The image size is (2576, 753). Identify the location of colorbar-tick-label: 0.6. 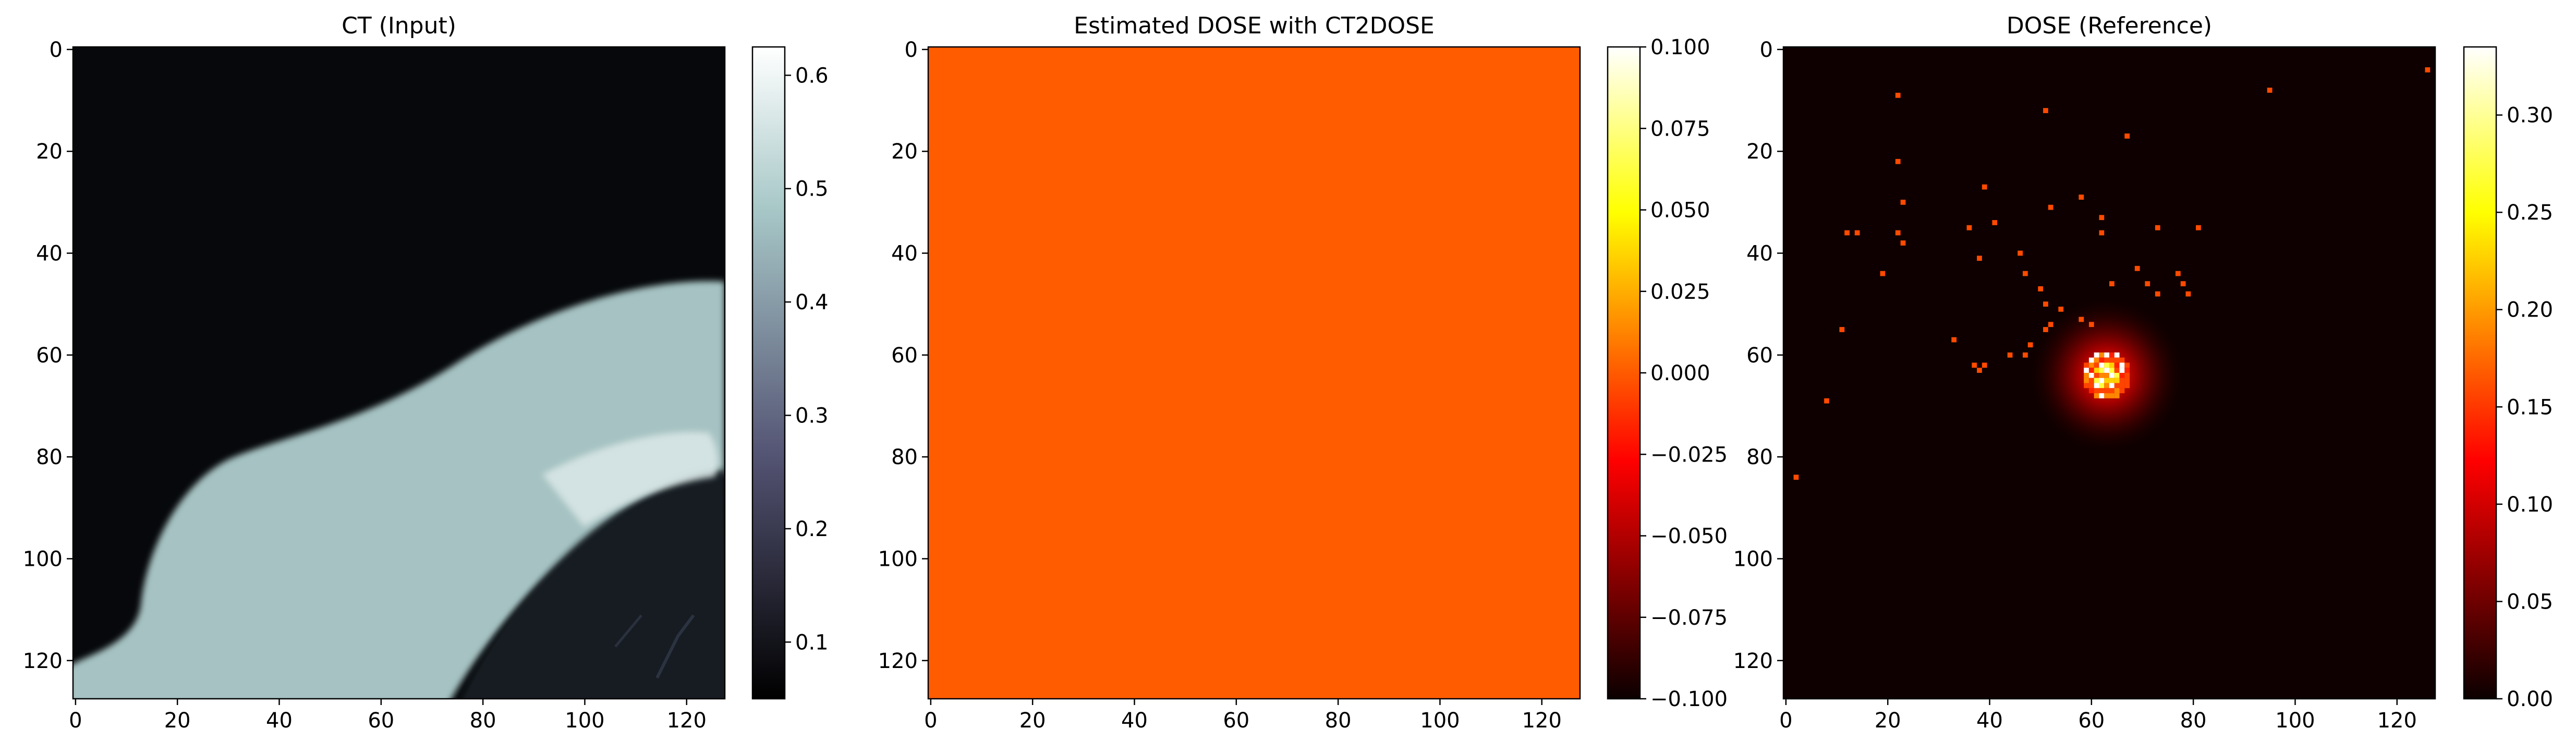
(812, 76).